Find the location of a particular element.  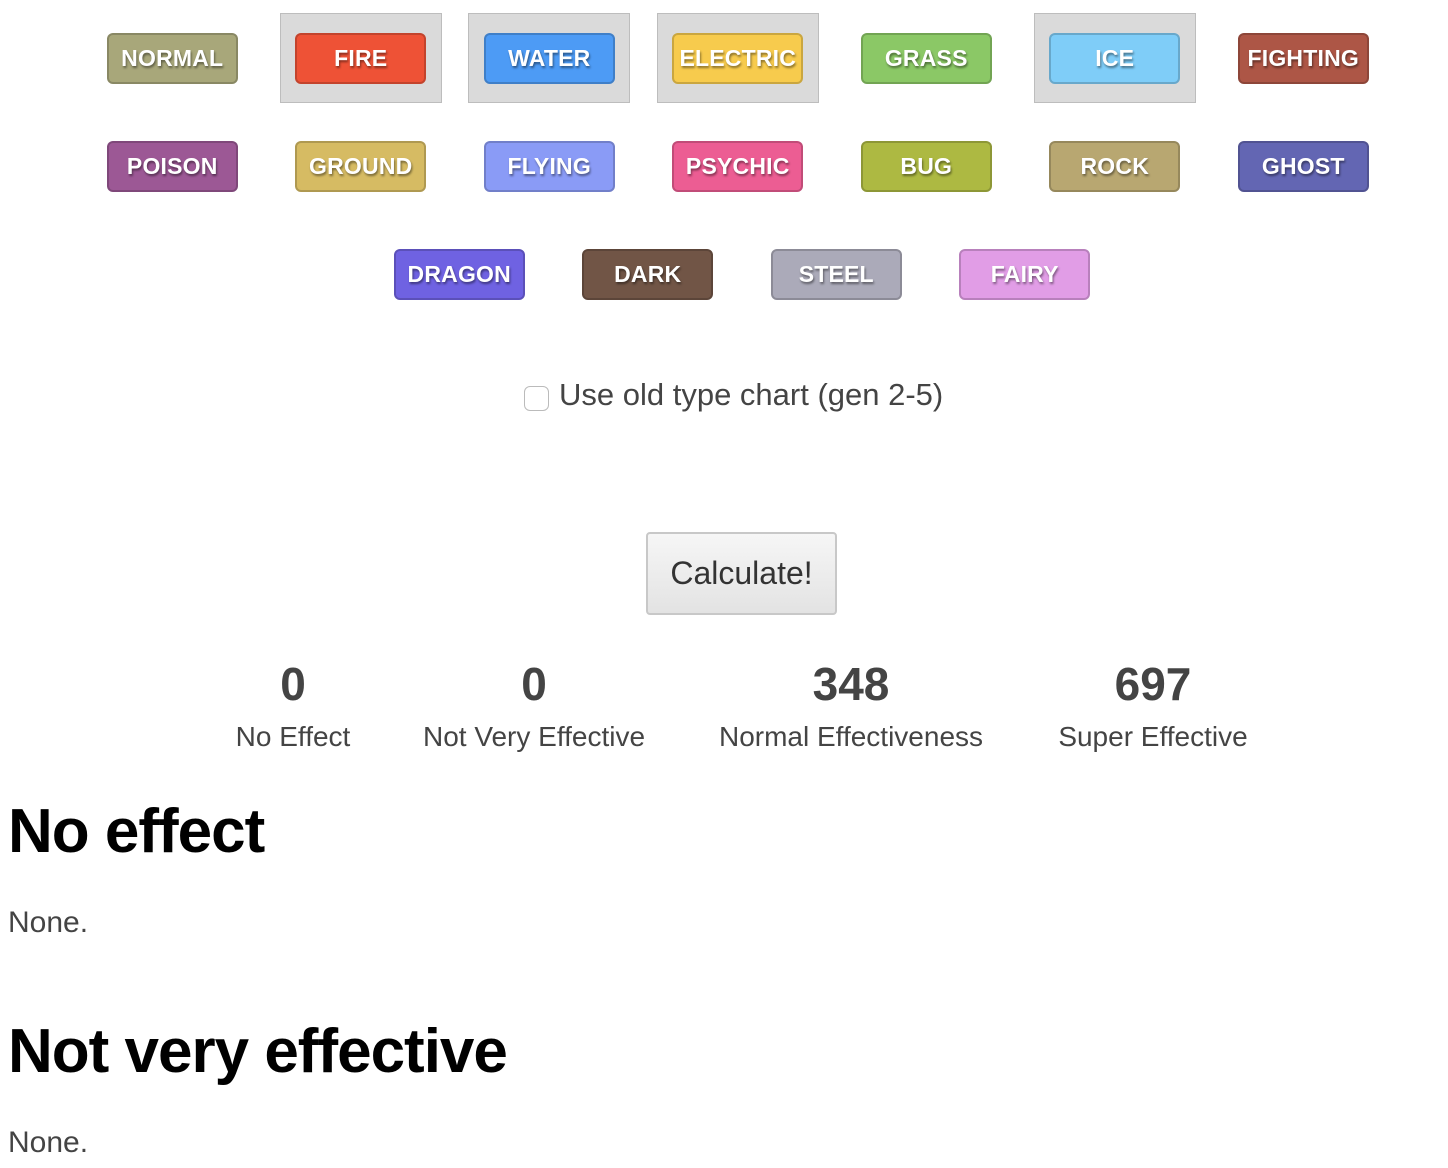

stat-no-effect: 0 No Effect is located at coordinates (293, 706).